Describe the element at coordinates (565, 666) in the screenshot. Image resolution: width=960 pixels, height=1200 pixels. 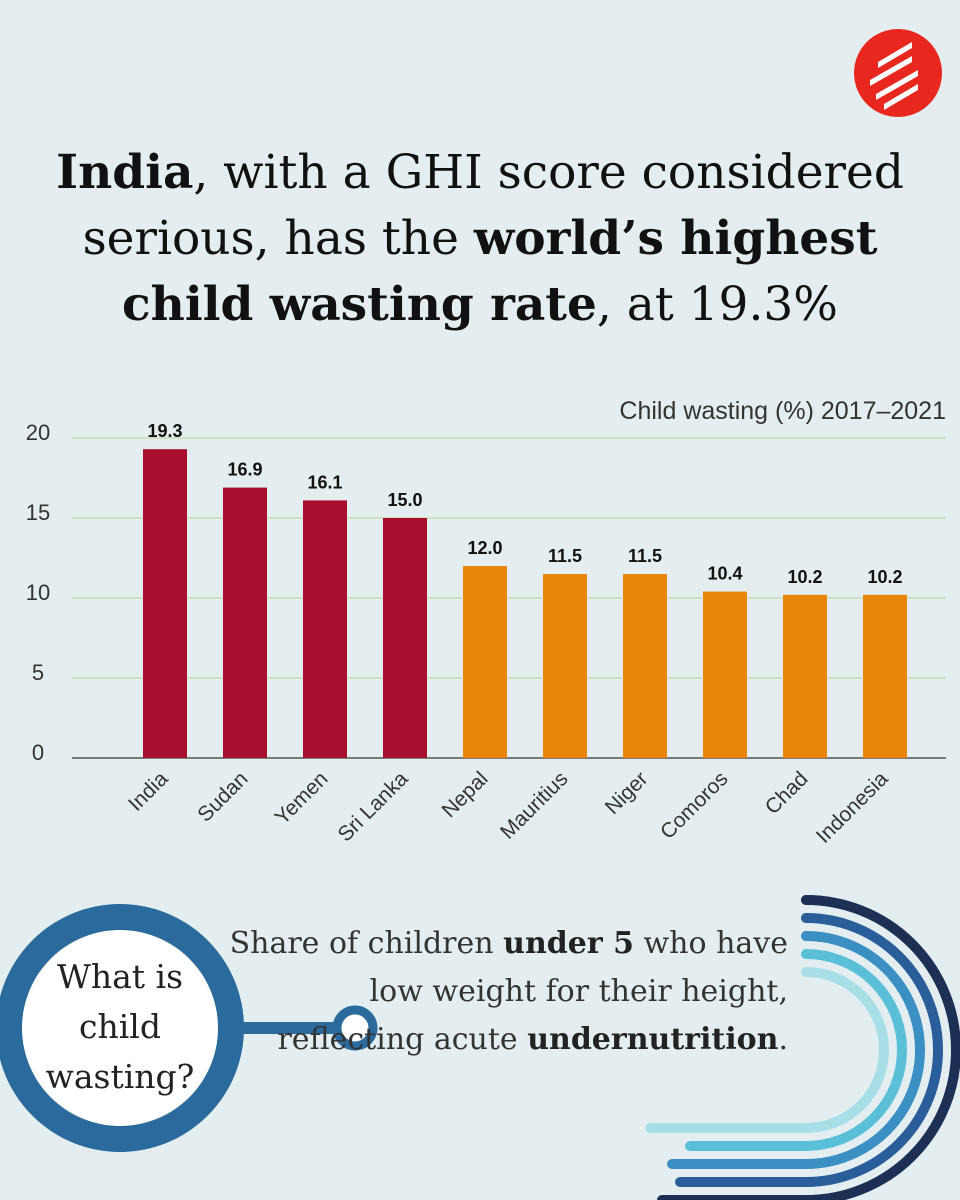
I see `bar-mauritius` at that location.